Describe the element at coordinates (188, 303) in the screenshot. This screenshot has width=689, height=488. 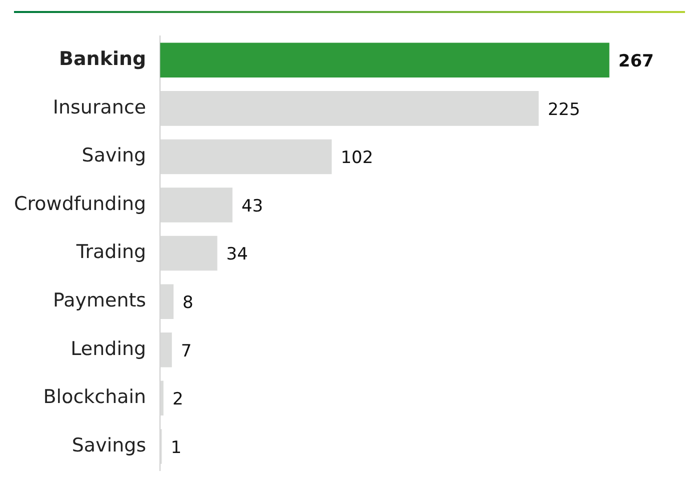
I see `data-label: 8` at that location.